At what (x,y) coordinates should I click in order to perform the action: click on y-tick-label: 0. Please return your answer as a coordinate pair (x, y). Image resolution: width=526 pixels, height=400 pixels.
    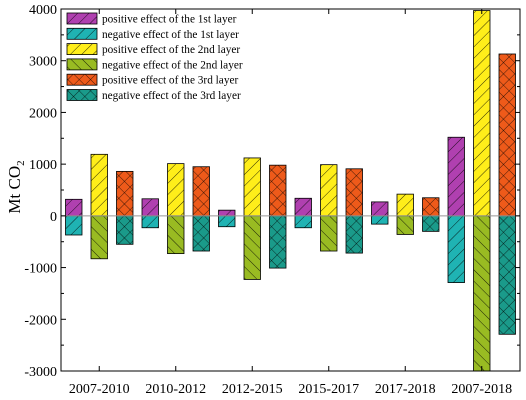
    Looking at the image, I should click on (53, 217).